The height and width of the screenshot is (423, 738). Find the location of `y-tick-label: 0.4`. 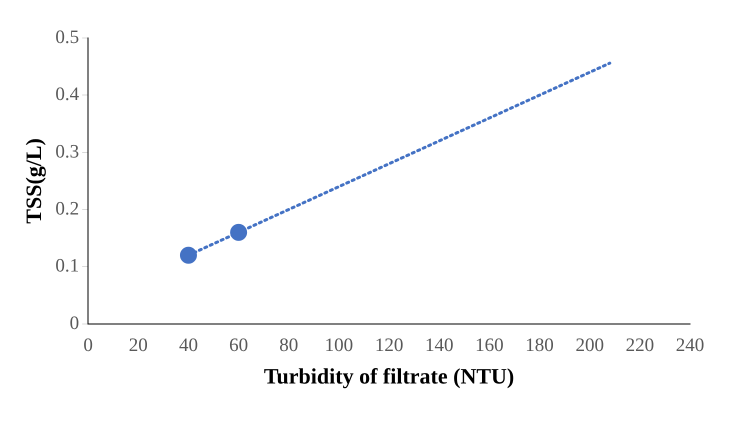

y-tick-label: 0.4 is located at coordinates (67, 95).